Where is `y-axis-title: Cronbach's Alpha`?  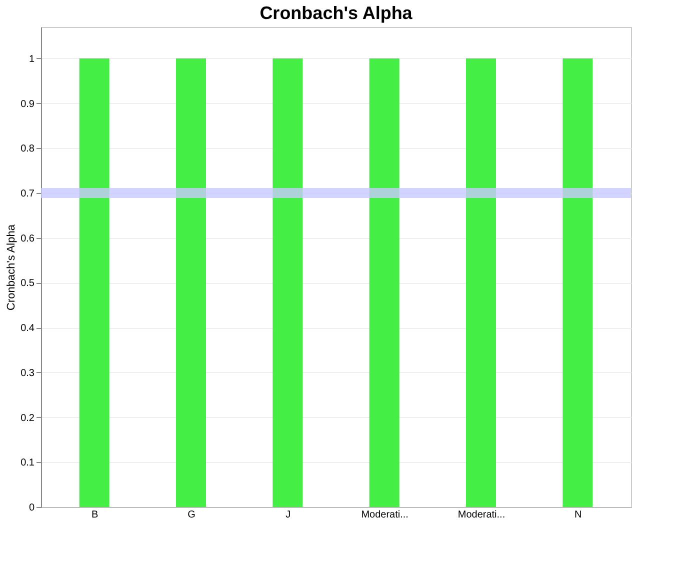
y-axis-title: Cronbach's Alpha is located at coordinates (12, 267).